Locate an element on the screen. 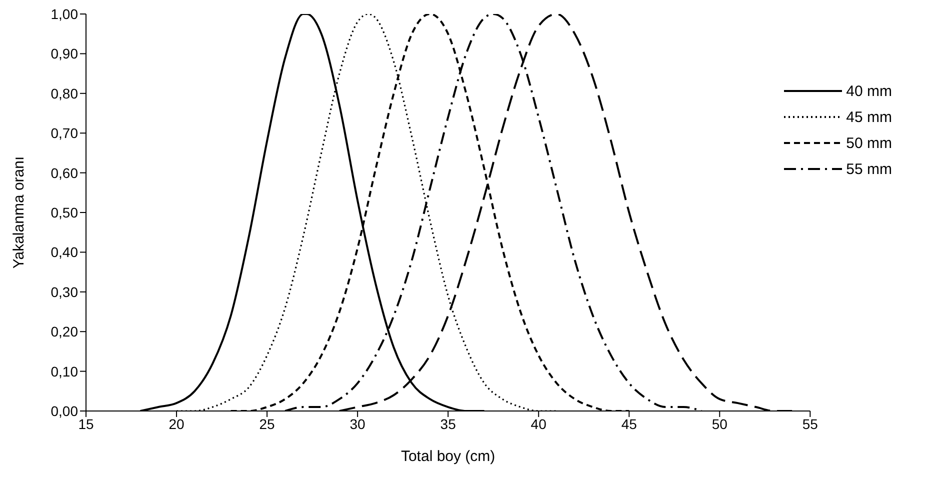  legend-label: 50 mm is located at coordinates (869, 143).